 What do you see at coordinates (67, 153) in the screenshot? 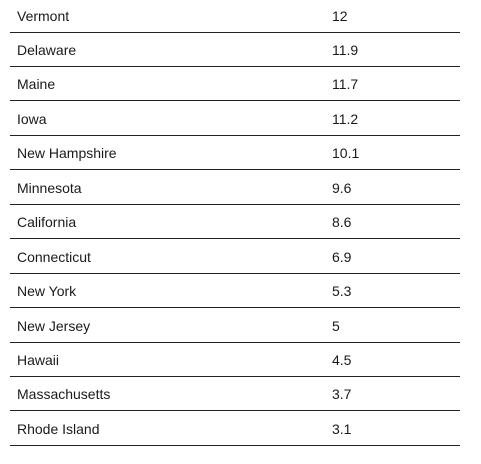
I see `state-name: New Hampshire` at bounding box center [67, 153].